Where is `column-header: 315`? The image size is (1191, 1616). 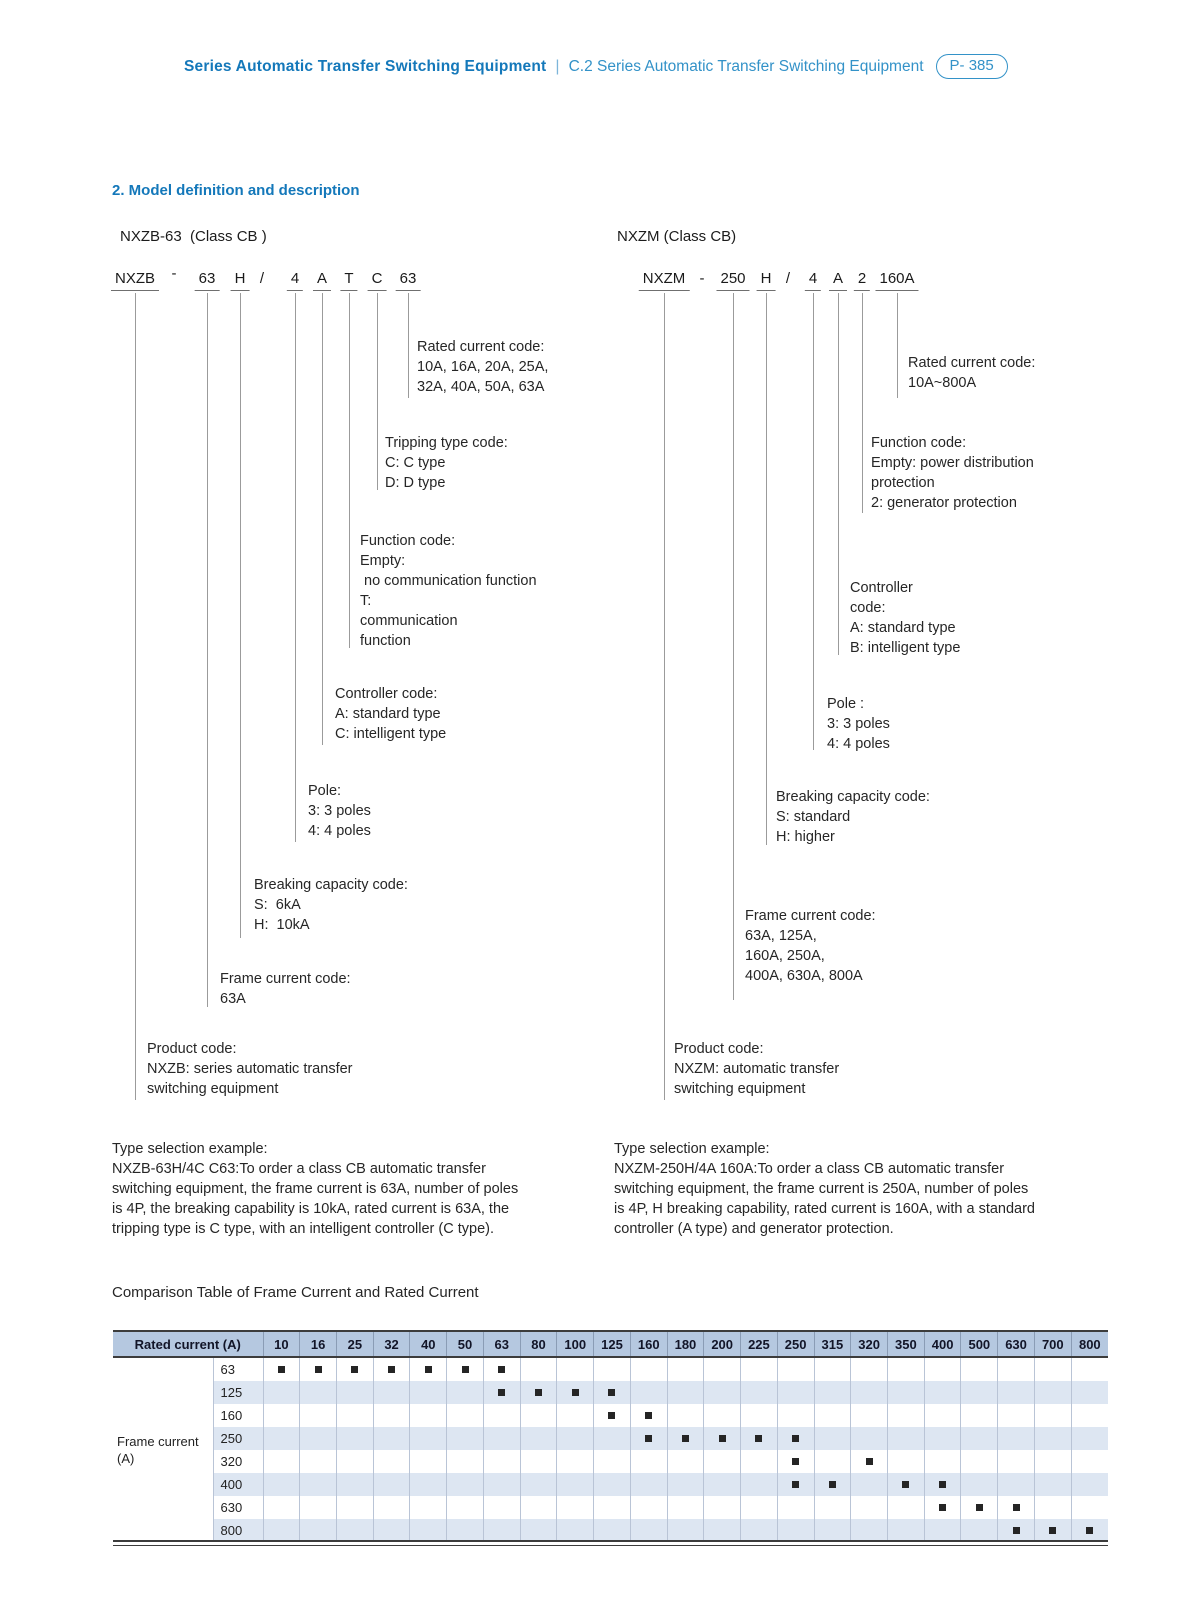
column-header: 315 is located at coordinates (832, 1344).